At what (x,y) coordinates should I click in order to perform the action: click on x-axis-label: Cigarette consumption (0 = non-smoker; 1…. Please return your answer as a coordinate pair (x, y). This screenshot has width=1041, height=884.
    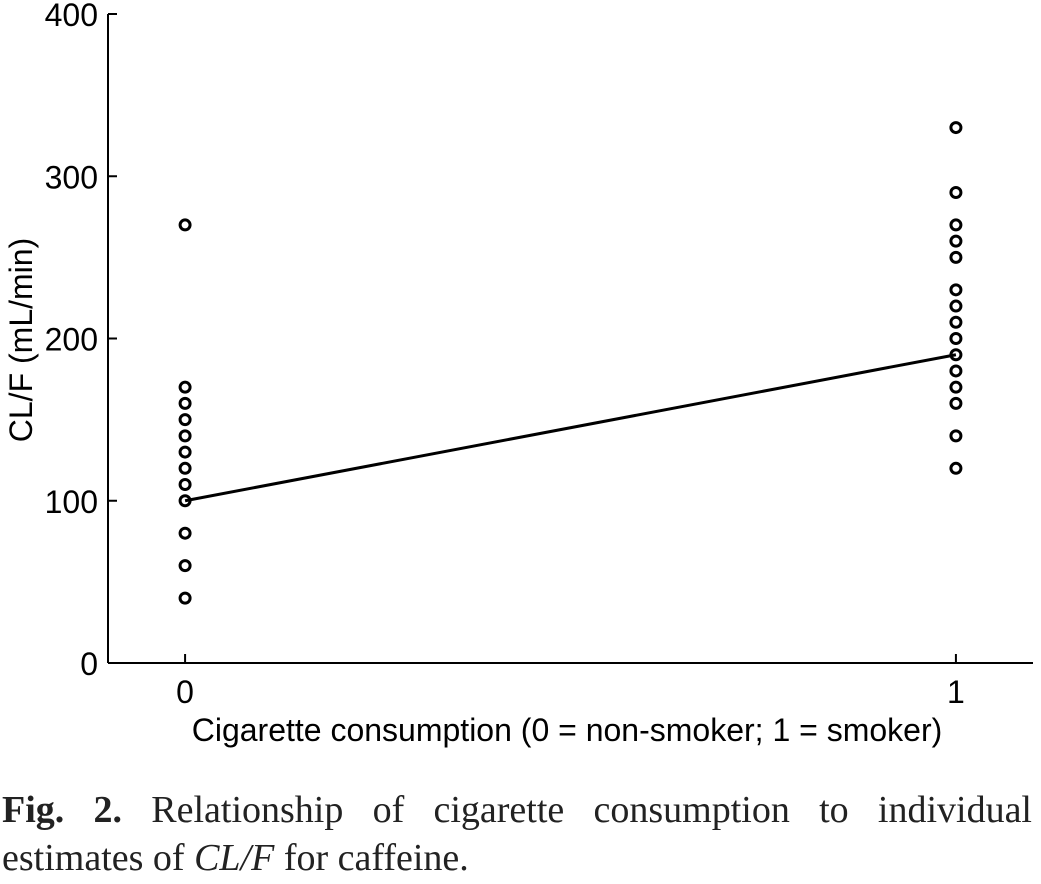
    Looking at the image, I should click on (567, 730).